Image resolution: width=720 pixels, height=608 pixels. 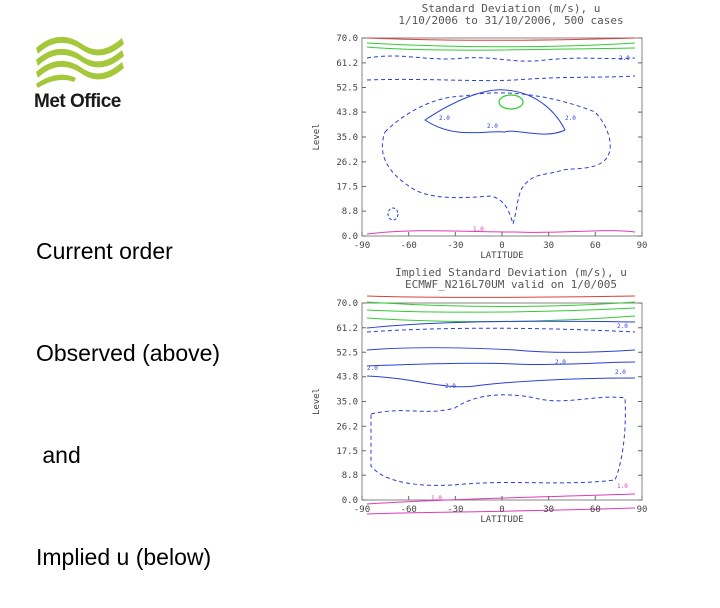 What do you see at coordinates (80, 62) in the screenshot?
I see `logo-leaf-icon` at bounding box center [80, 62].